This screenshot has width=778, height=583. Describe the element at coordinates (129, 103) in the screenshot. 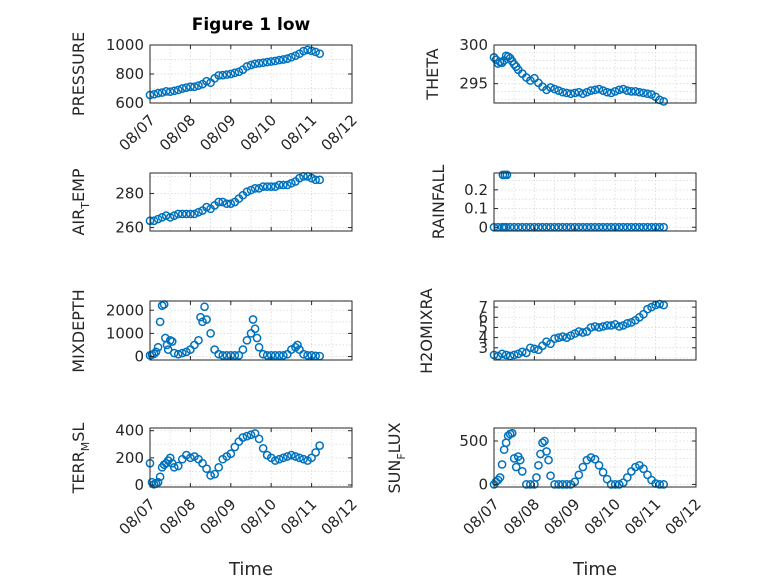

I see `pressure-ytick-label: 600` at that location.